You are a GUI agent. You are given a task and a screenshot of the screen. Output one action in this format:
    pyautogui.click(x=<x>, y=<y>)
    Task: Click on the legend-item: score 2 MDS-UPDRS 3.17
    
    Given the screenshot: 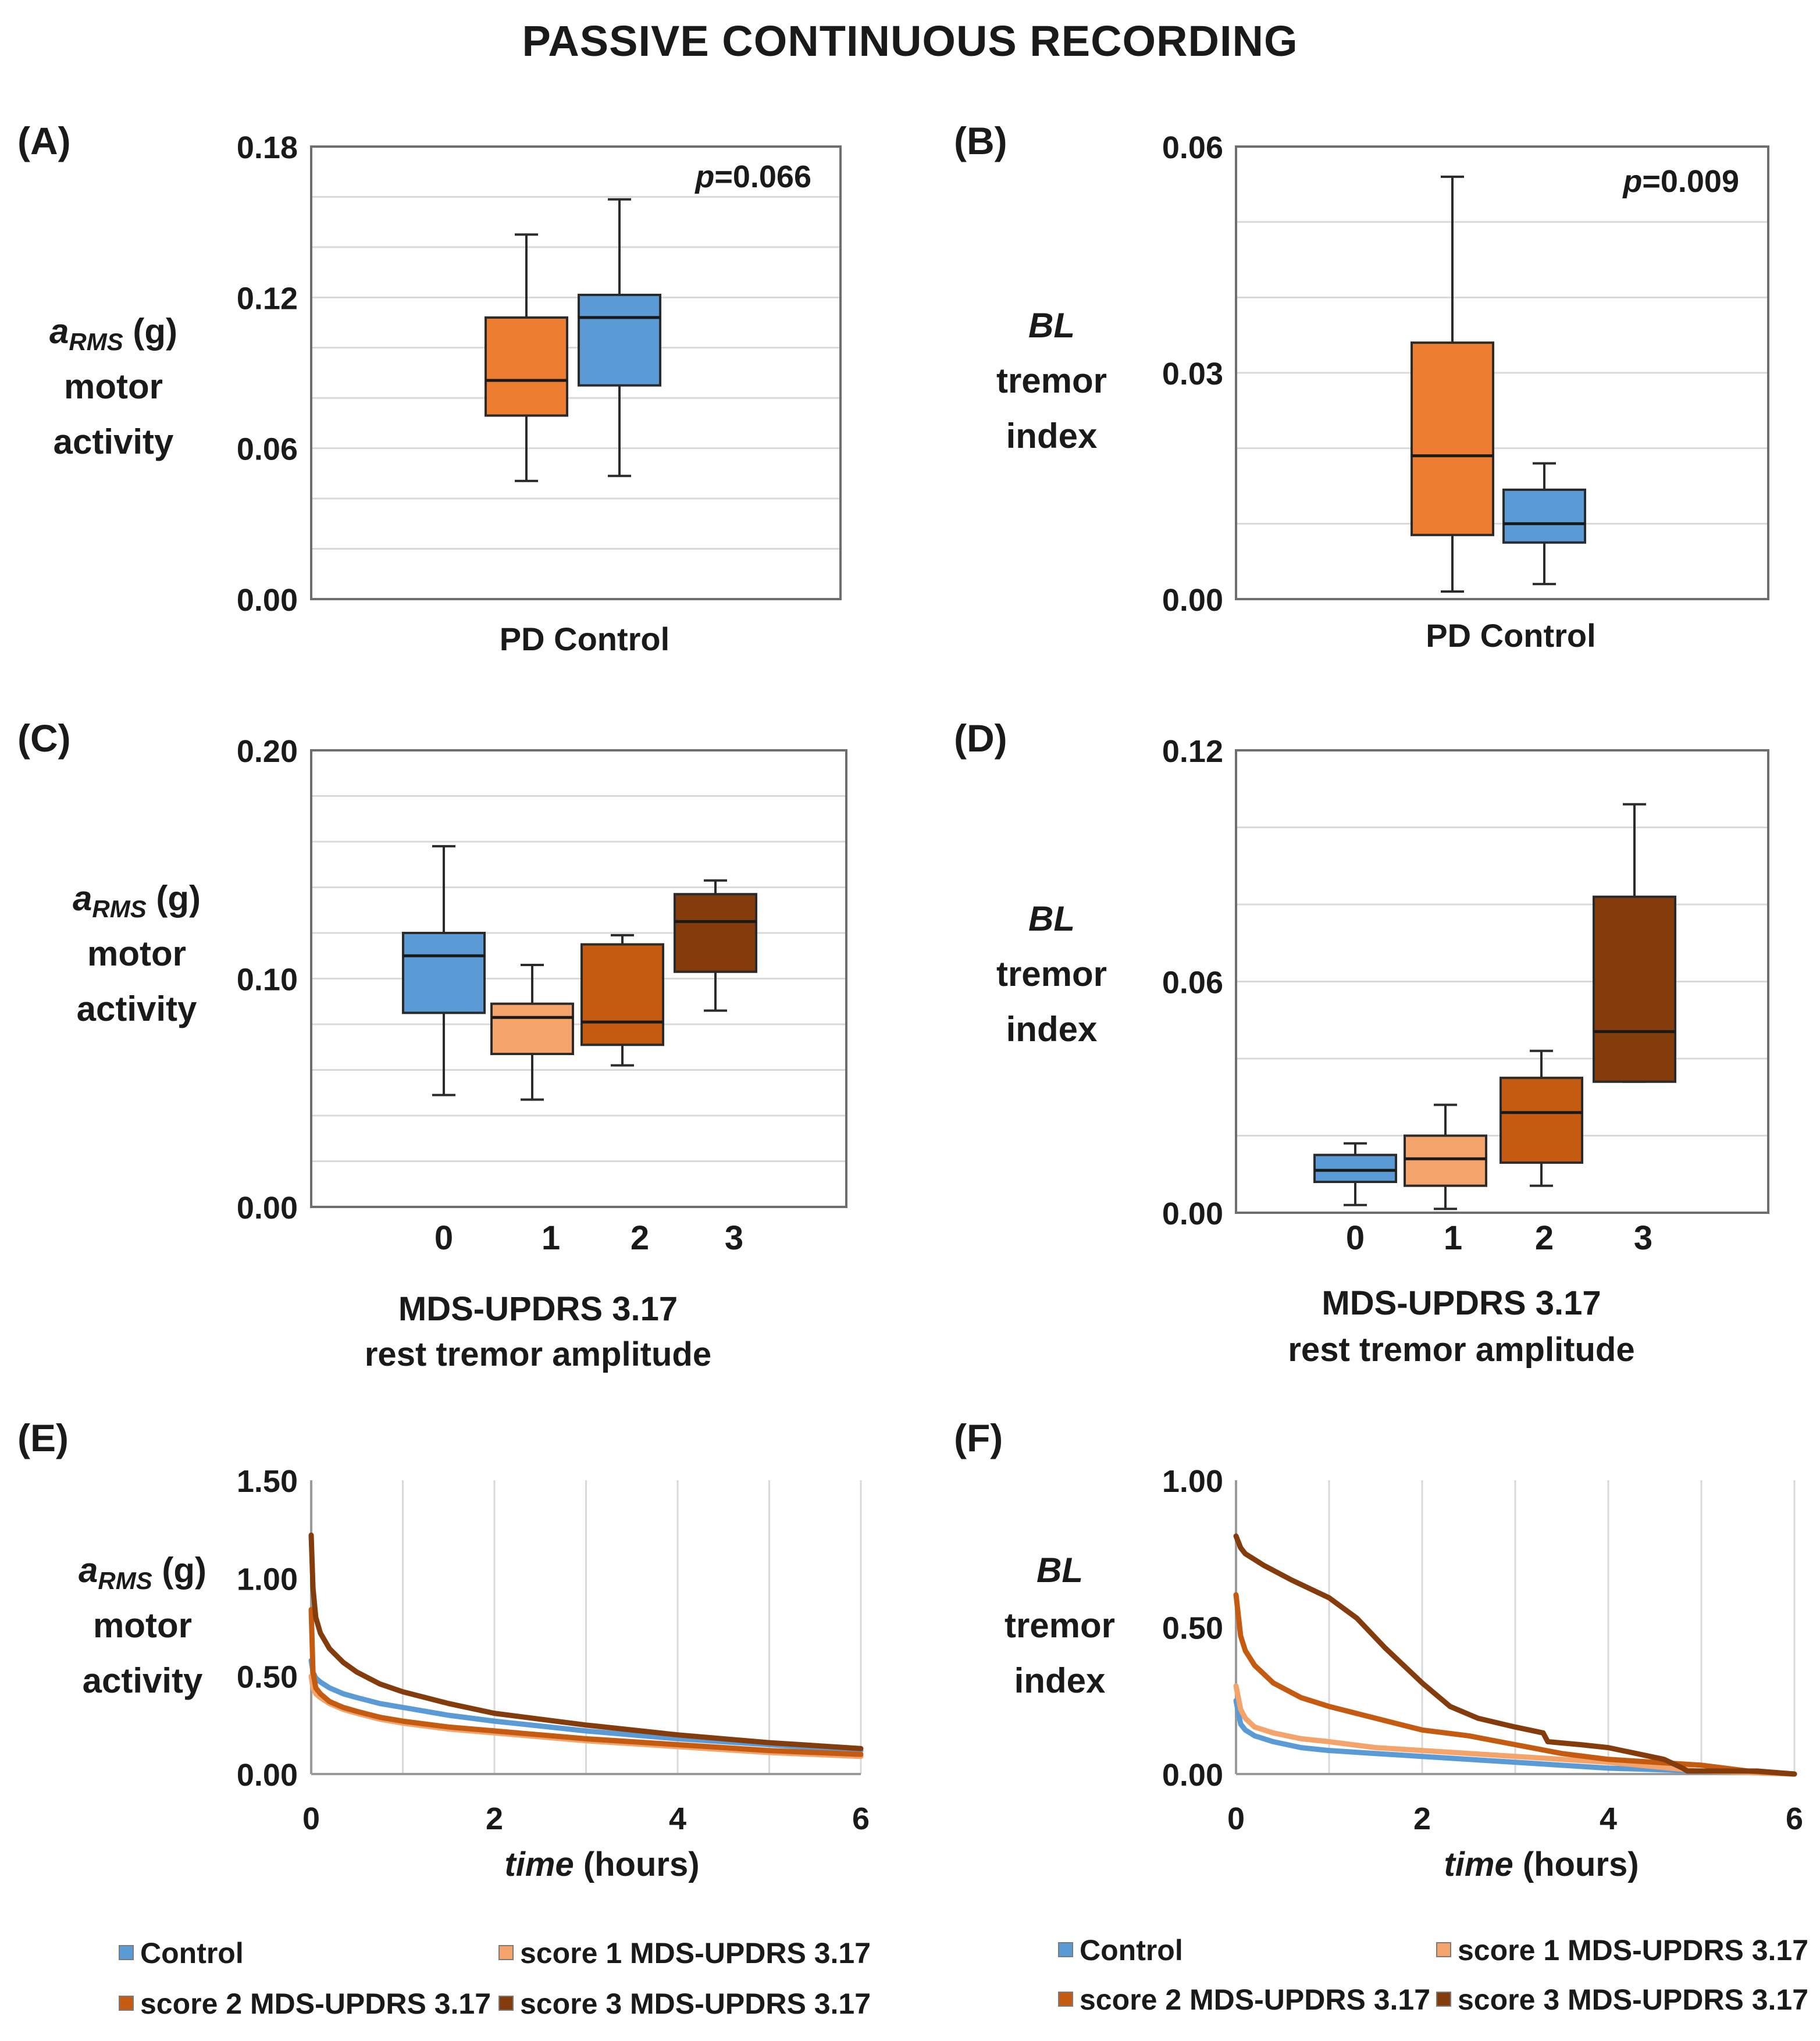 What is the action you would take?
    pyautogui.click(x=305, y=2004)
    